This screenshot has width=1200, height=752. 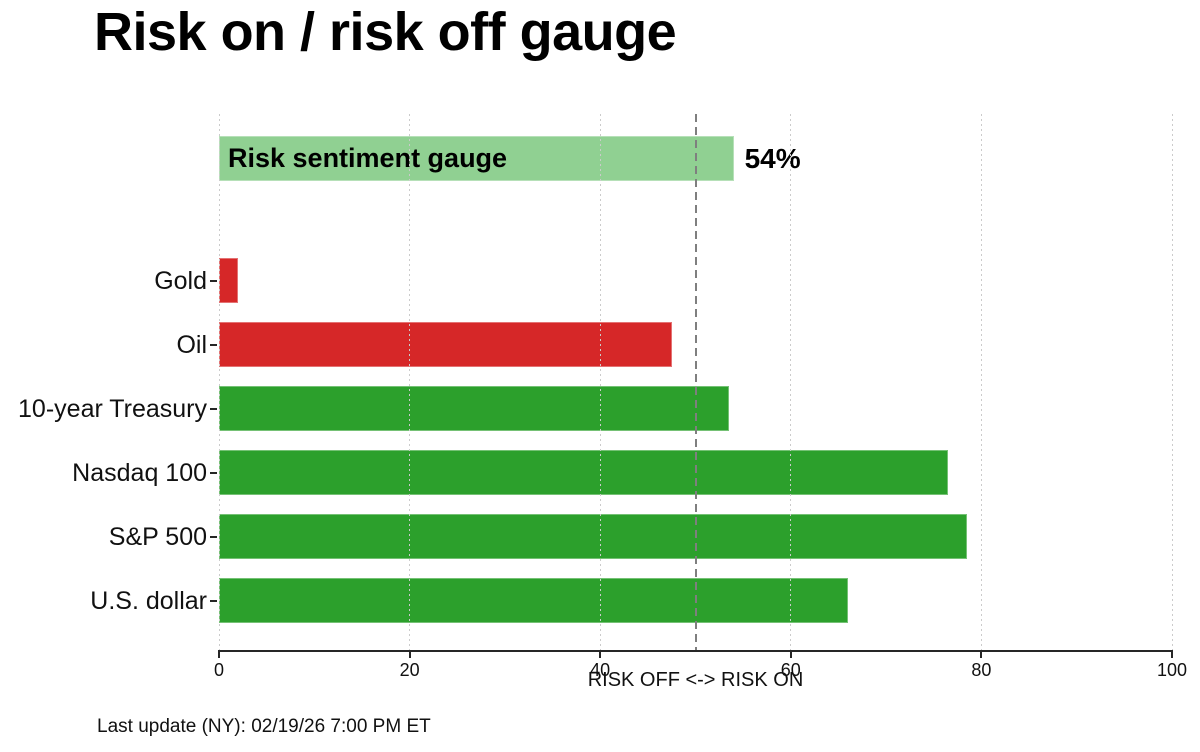 I want to click on x-tick-label-80: 80, so click(x=981, y=670).